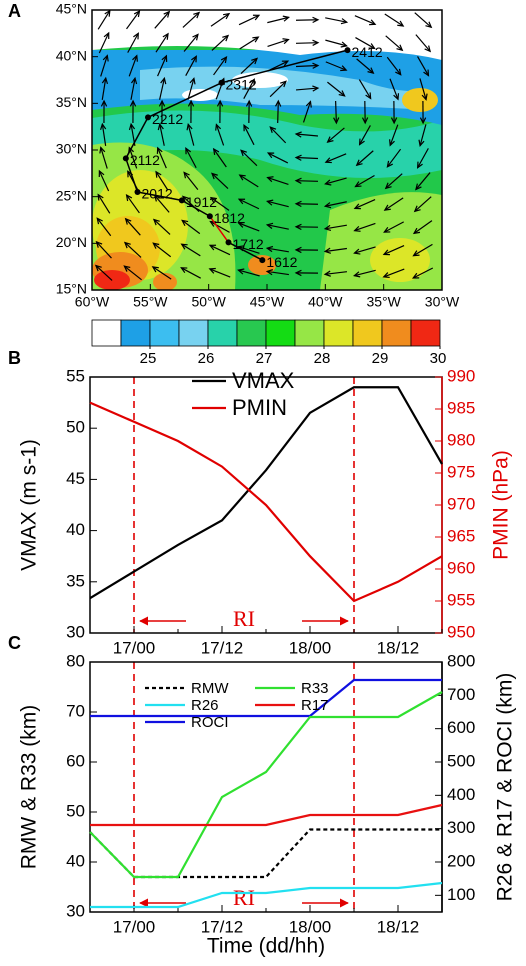 The image size is (526, 966). Describe the element at coordinates (71, 195) in the screenshot. I see `y-tick-label: 25°N` at that location.